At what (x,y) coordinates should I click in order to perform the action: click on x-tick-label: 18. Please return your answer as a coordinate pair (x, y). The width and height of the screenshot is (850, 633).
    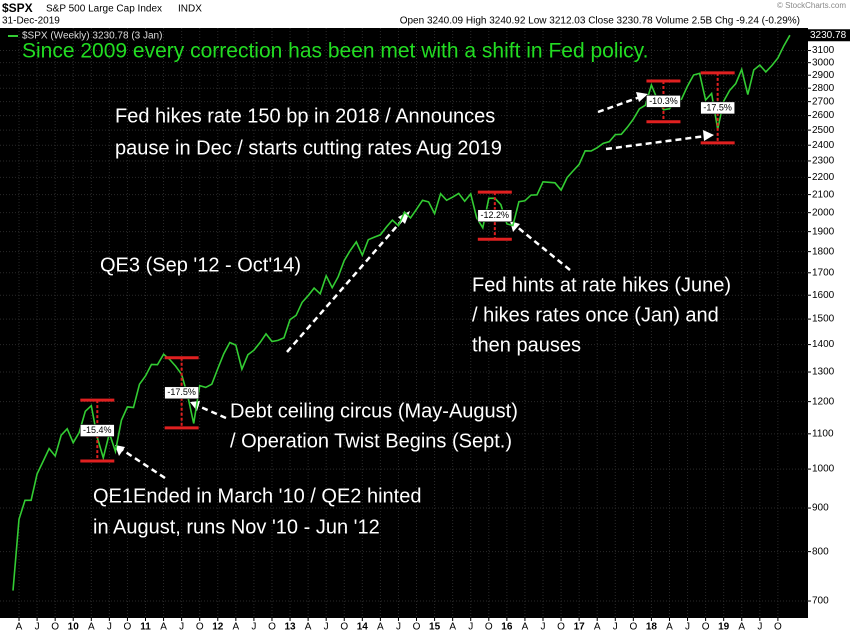
    Looking at the image, I should click on (652, 627).